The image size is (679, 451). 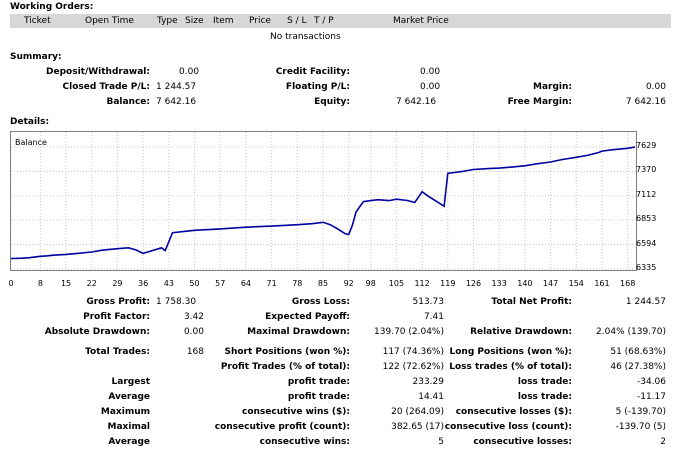 What do you see at coordinates (348, 283) in the screenshot?
I see `x-tick-label: 92` at bounding box center [348, 283].